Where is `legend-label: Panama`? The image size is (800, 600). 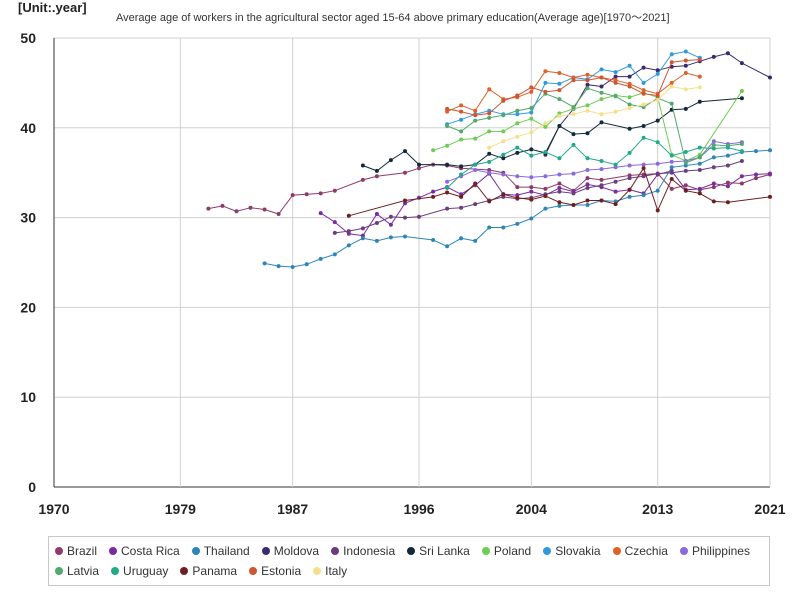 legend-label: Panama is located at coordinates (215, 571).